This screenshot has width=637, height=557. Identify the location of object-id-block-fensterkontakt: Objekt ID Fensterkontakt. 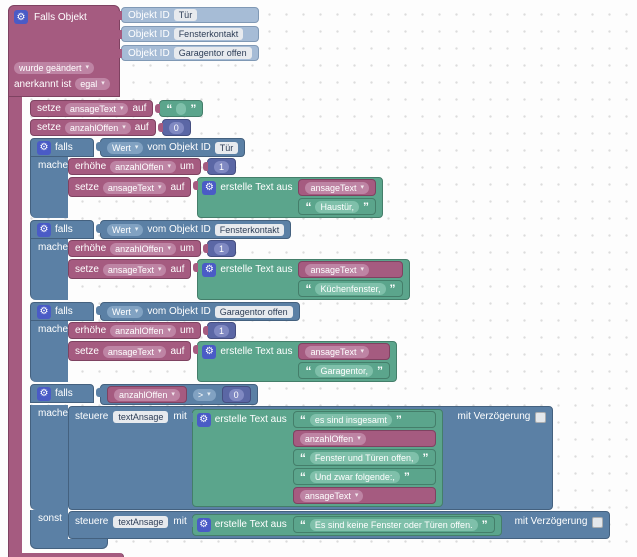
(188, 34).